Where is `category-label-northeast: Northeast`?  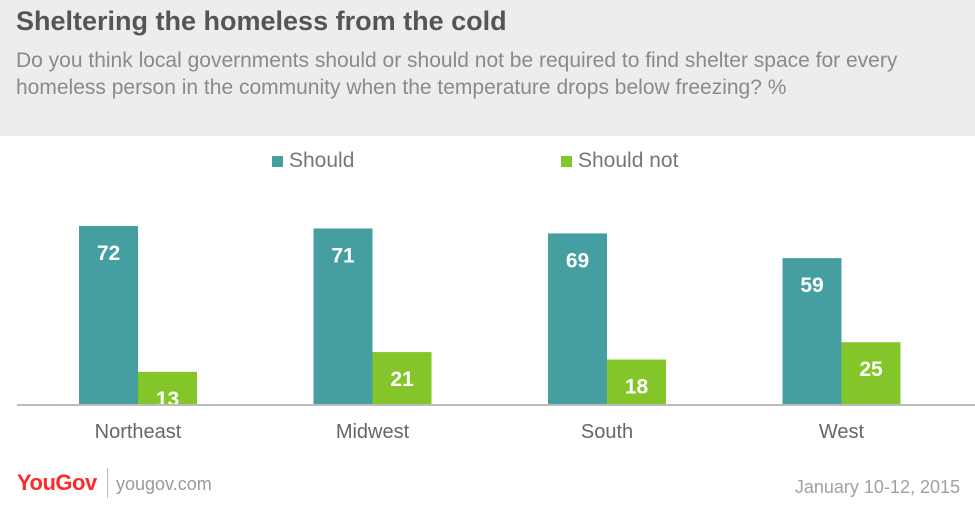
category-label-northeast: Northeast is located at coordinates (138, 432).